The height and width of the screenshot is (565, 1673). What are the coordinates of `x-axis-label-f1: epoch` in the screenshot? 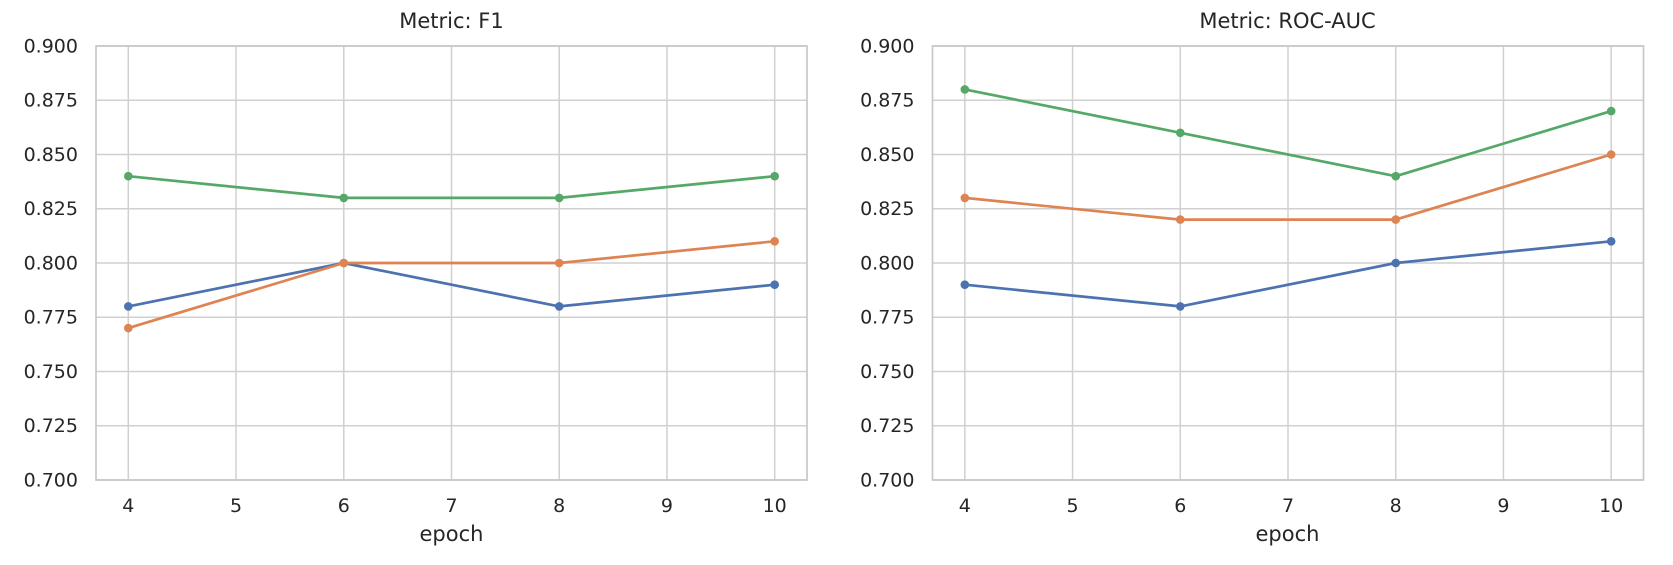 It's located at (451, 534).